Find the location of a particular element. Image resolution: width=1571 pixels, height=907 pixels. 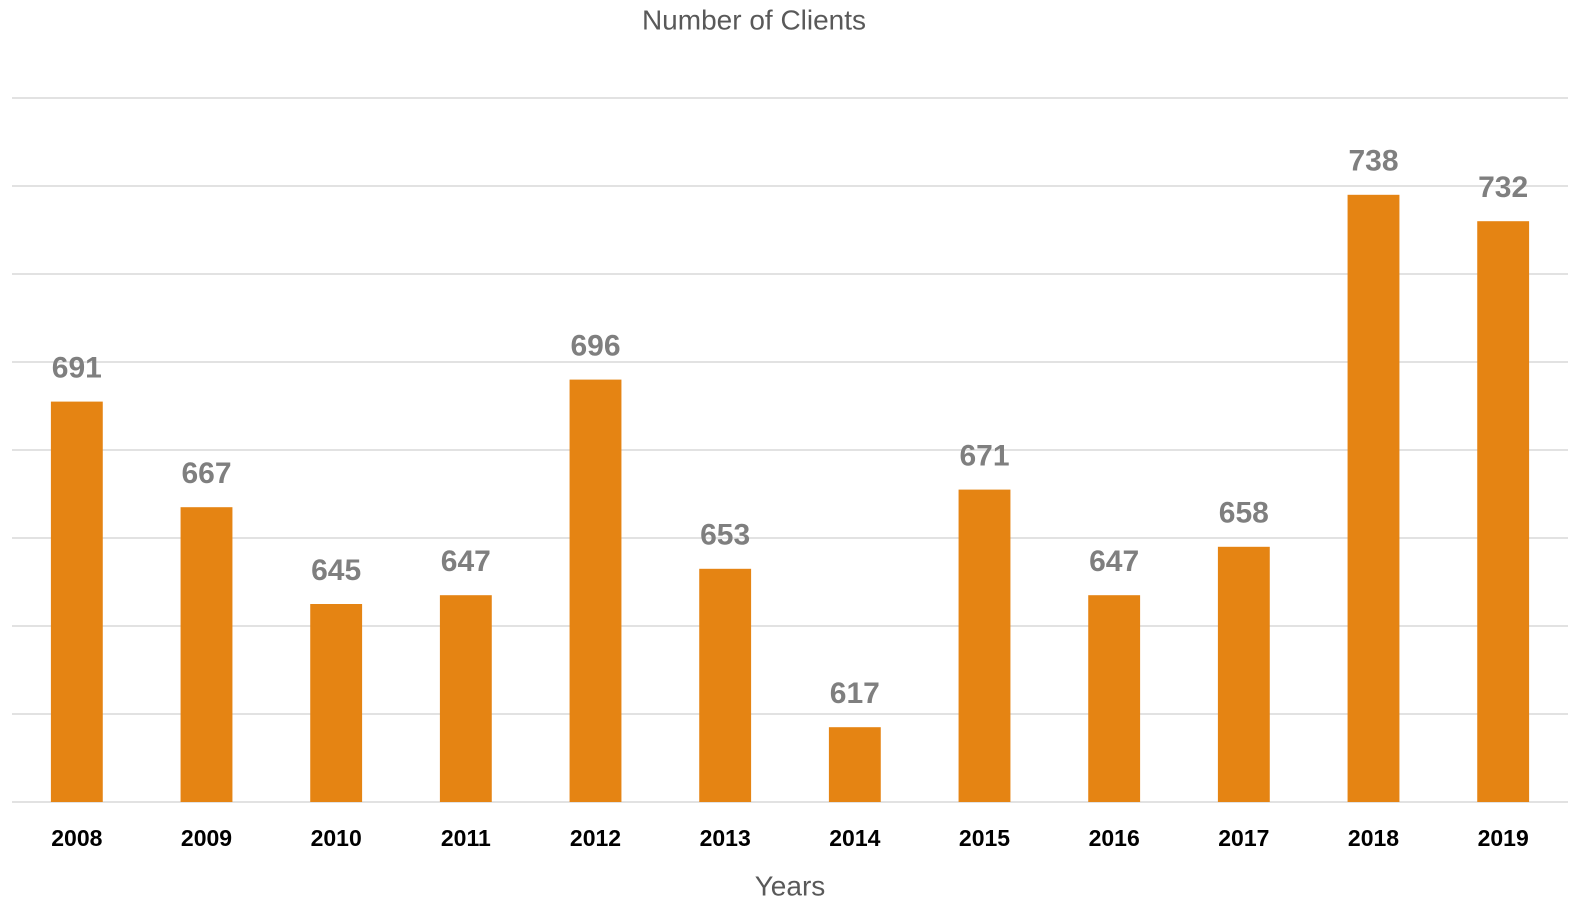

data-label: 667 is located at coordinates (206, 473).